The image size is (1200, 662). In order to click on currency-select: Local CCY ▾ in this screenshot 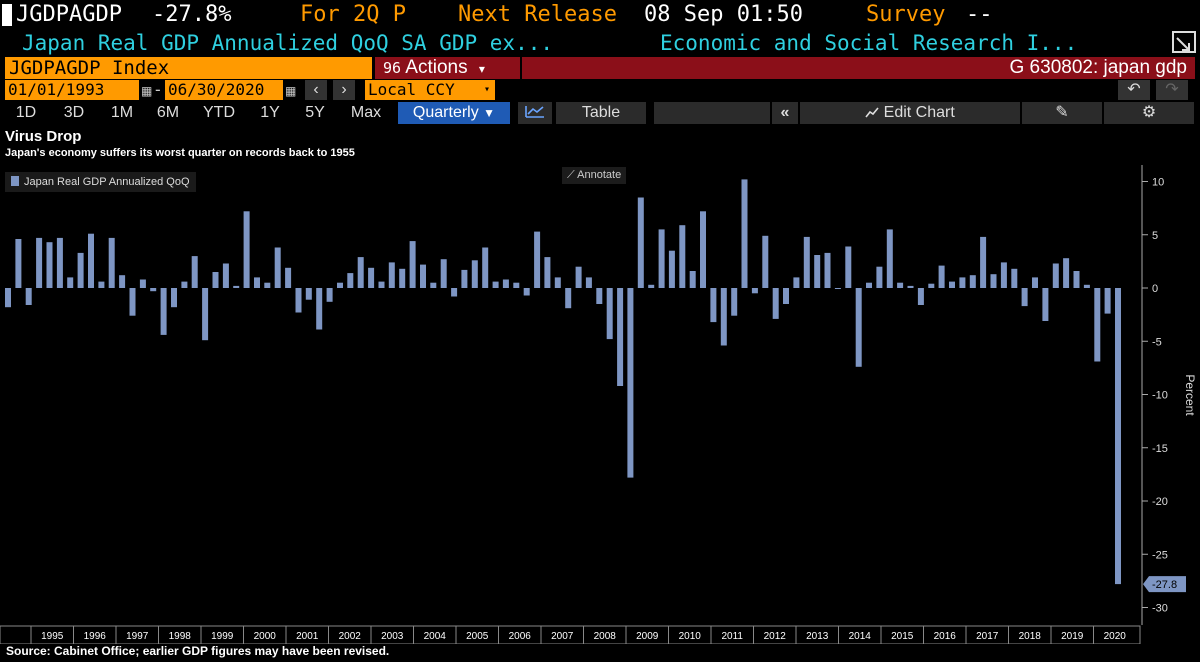, I will do `click(430, 90)`.